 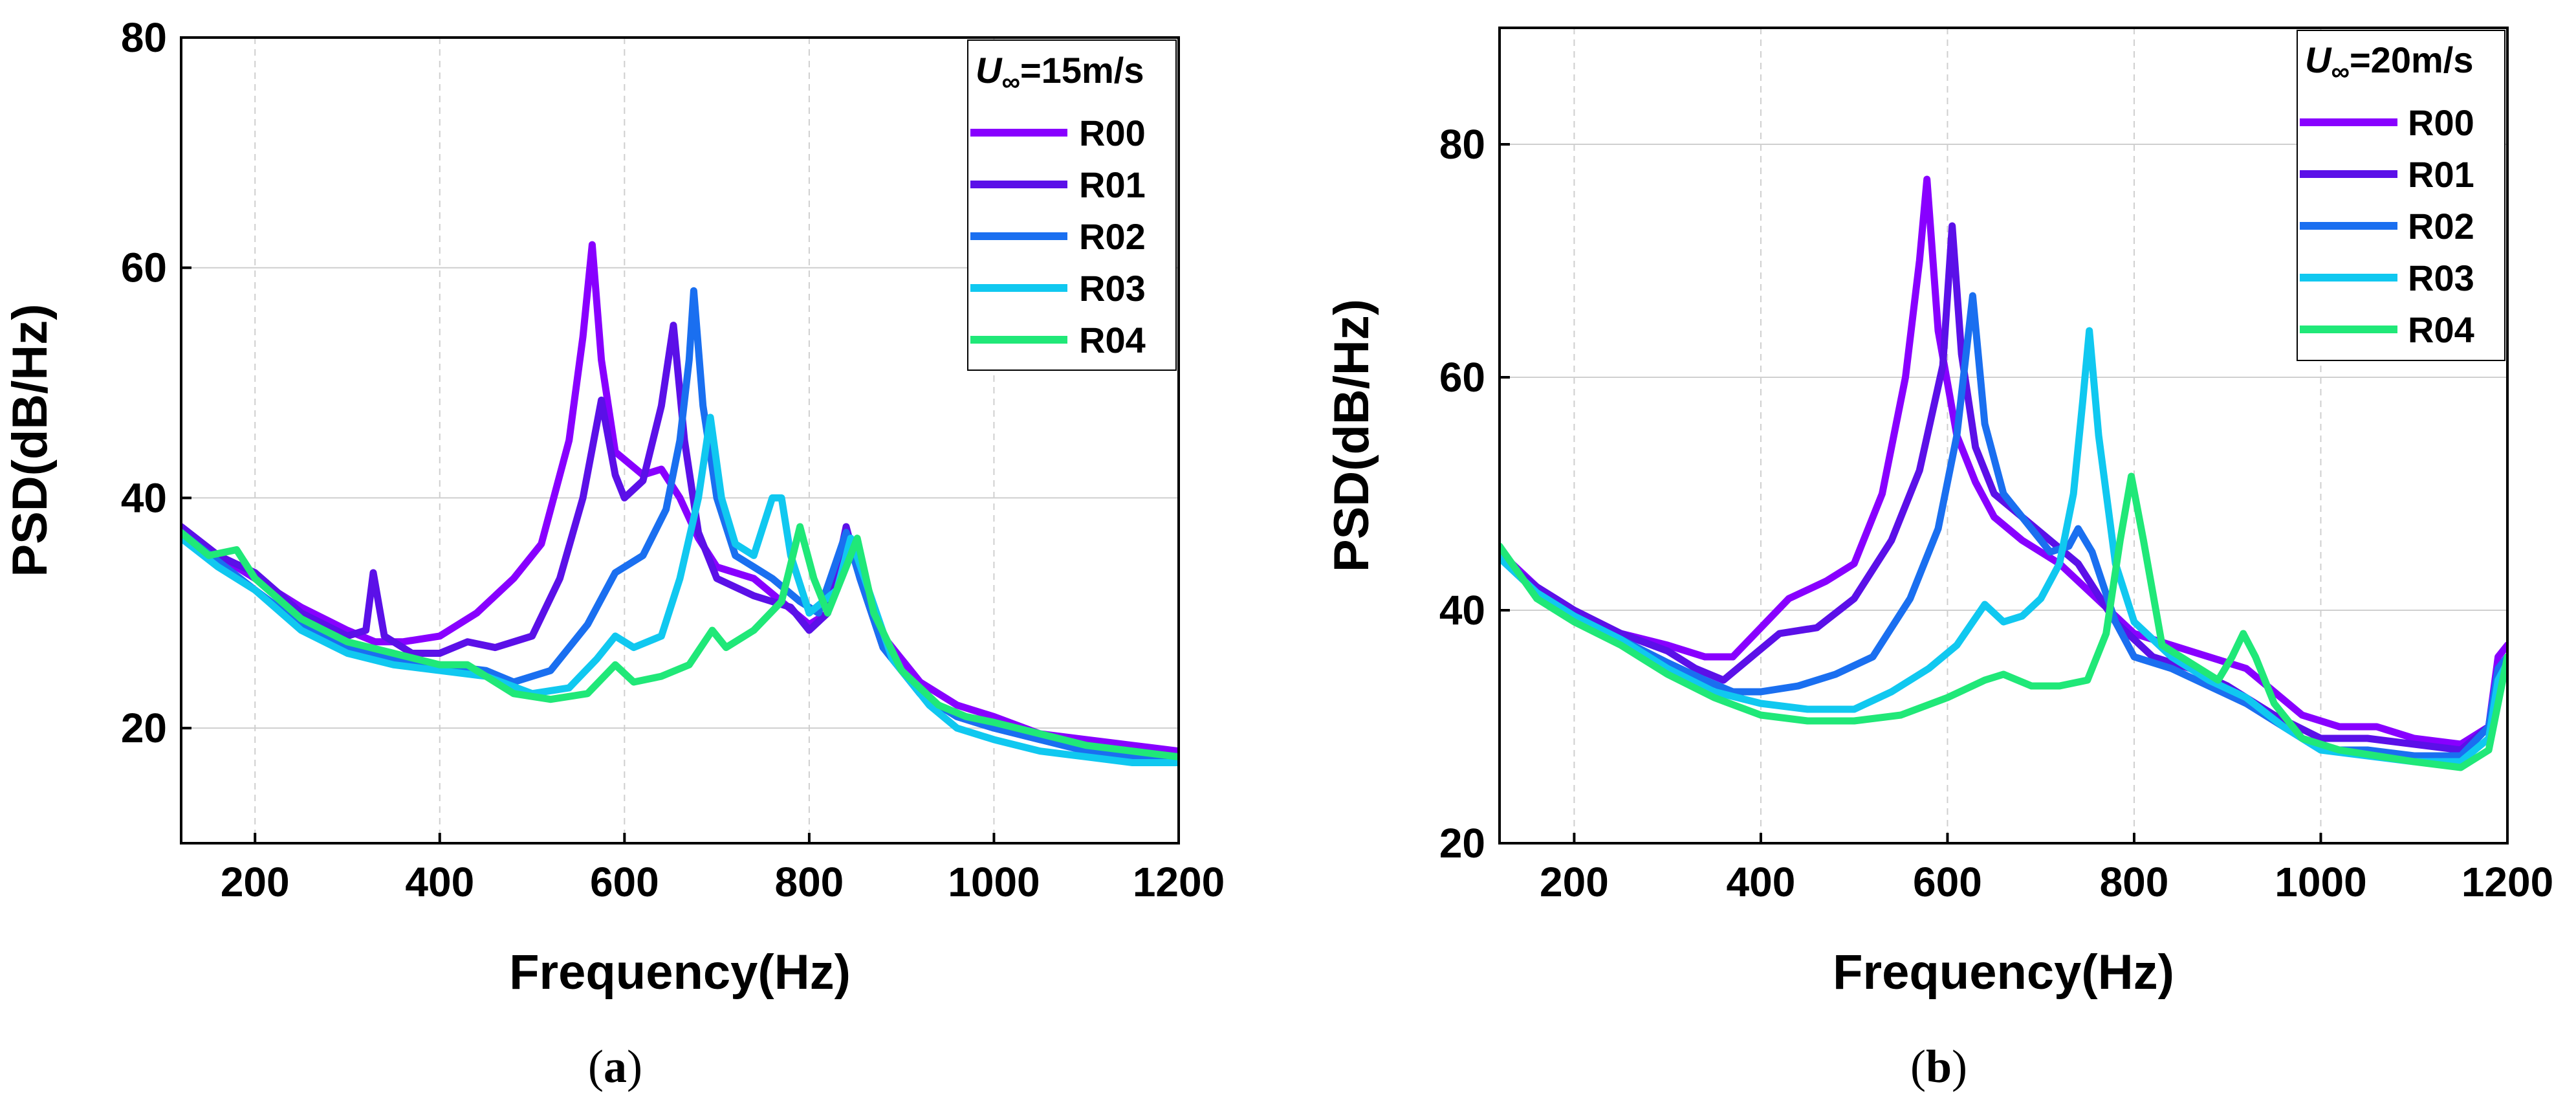 I want to click on panel-label-letter: b, so click(x=1939, y=1066).